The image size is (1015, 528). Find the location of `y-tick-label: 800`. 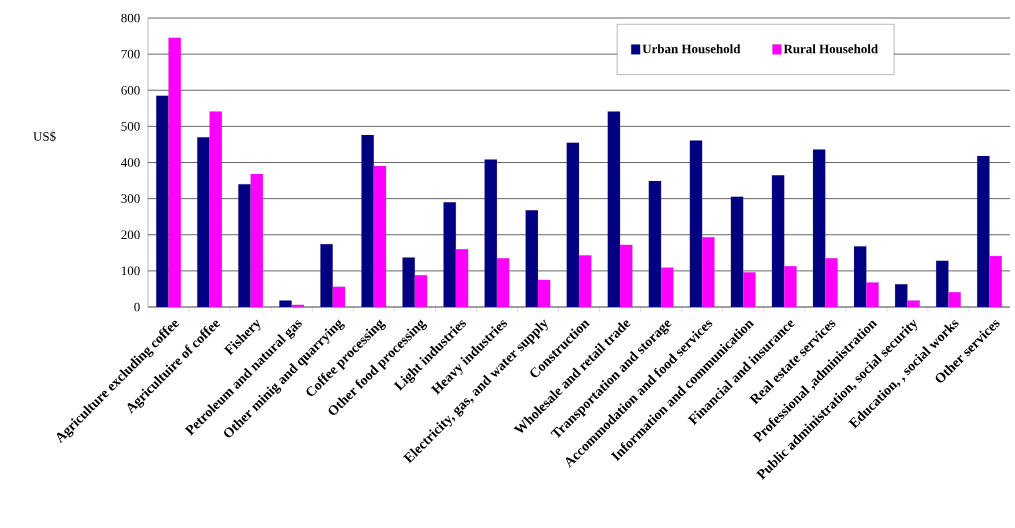

y-tick-label: 800 is located at coordinates (130, 18).